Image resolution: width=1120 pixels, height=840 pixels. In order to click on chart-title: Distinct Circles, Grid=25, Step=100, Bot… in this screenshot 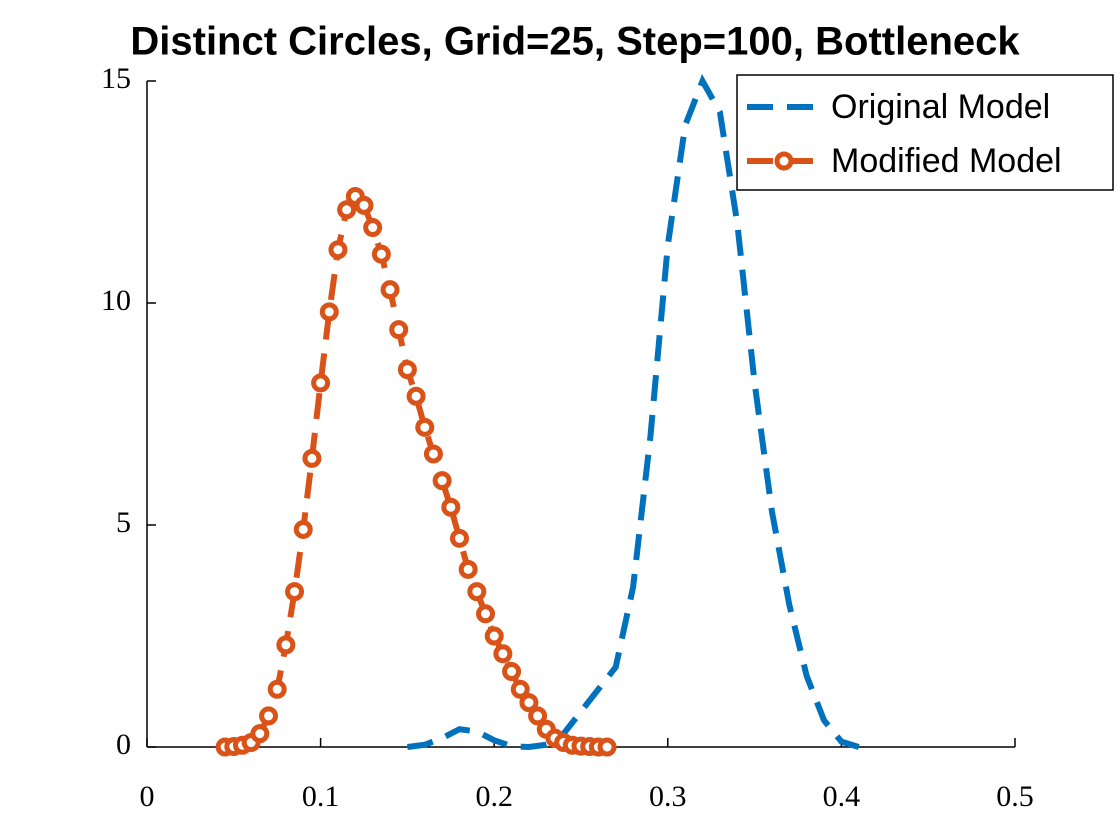, I will do `click(575, 42)`.